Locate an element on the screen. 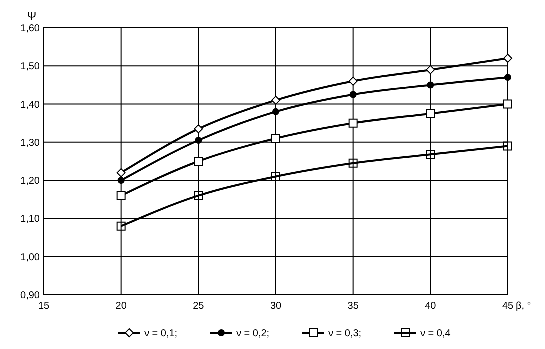 The width and height of the screenshot is (545, 349). x-axis-title: β, ° is located at coordinates (524, 306).